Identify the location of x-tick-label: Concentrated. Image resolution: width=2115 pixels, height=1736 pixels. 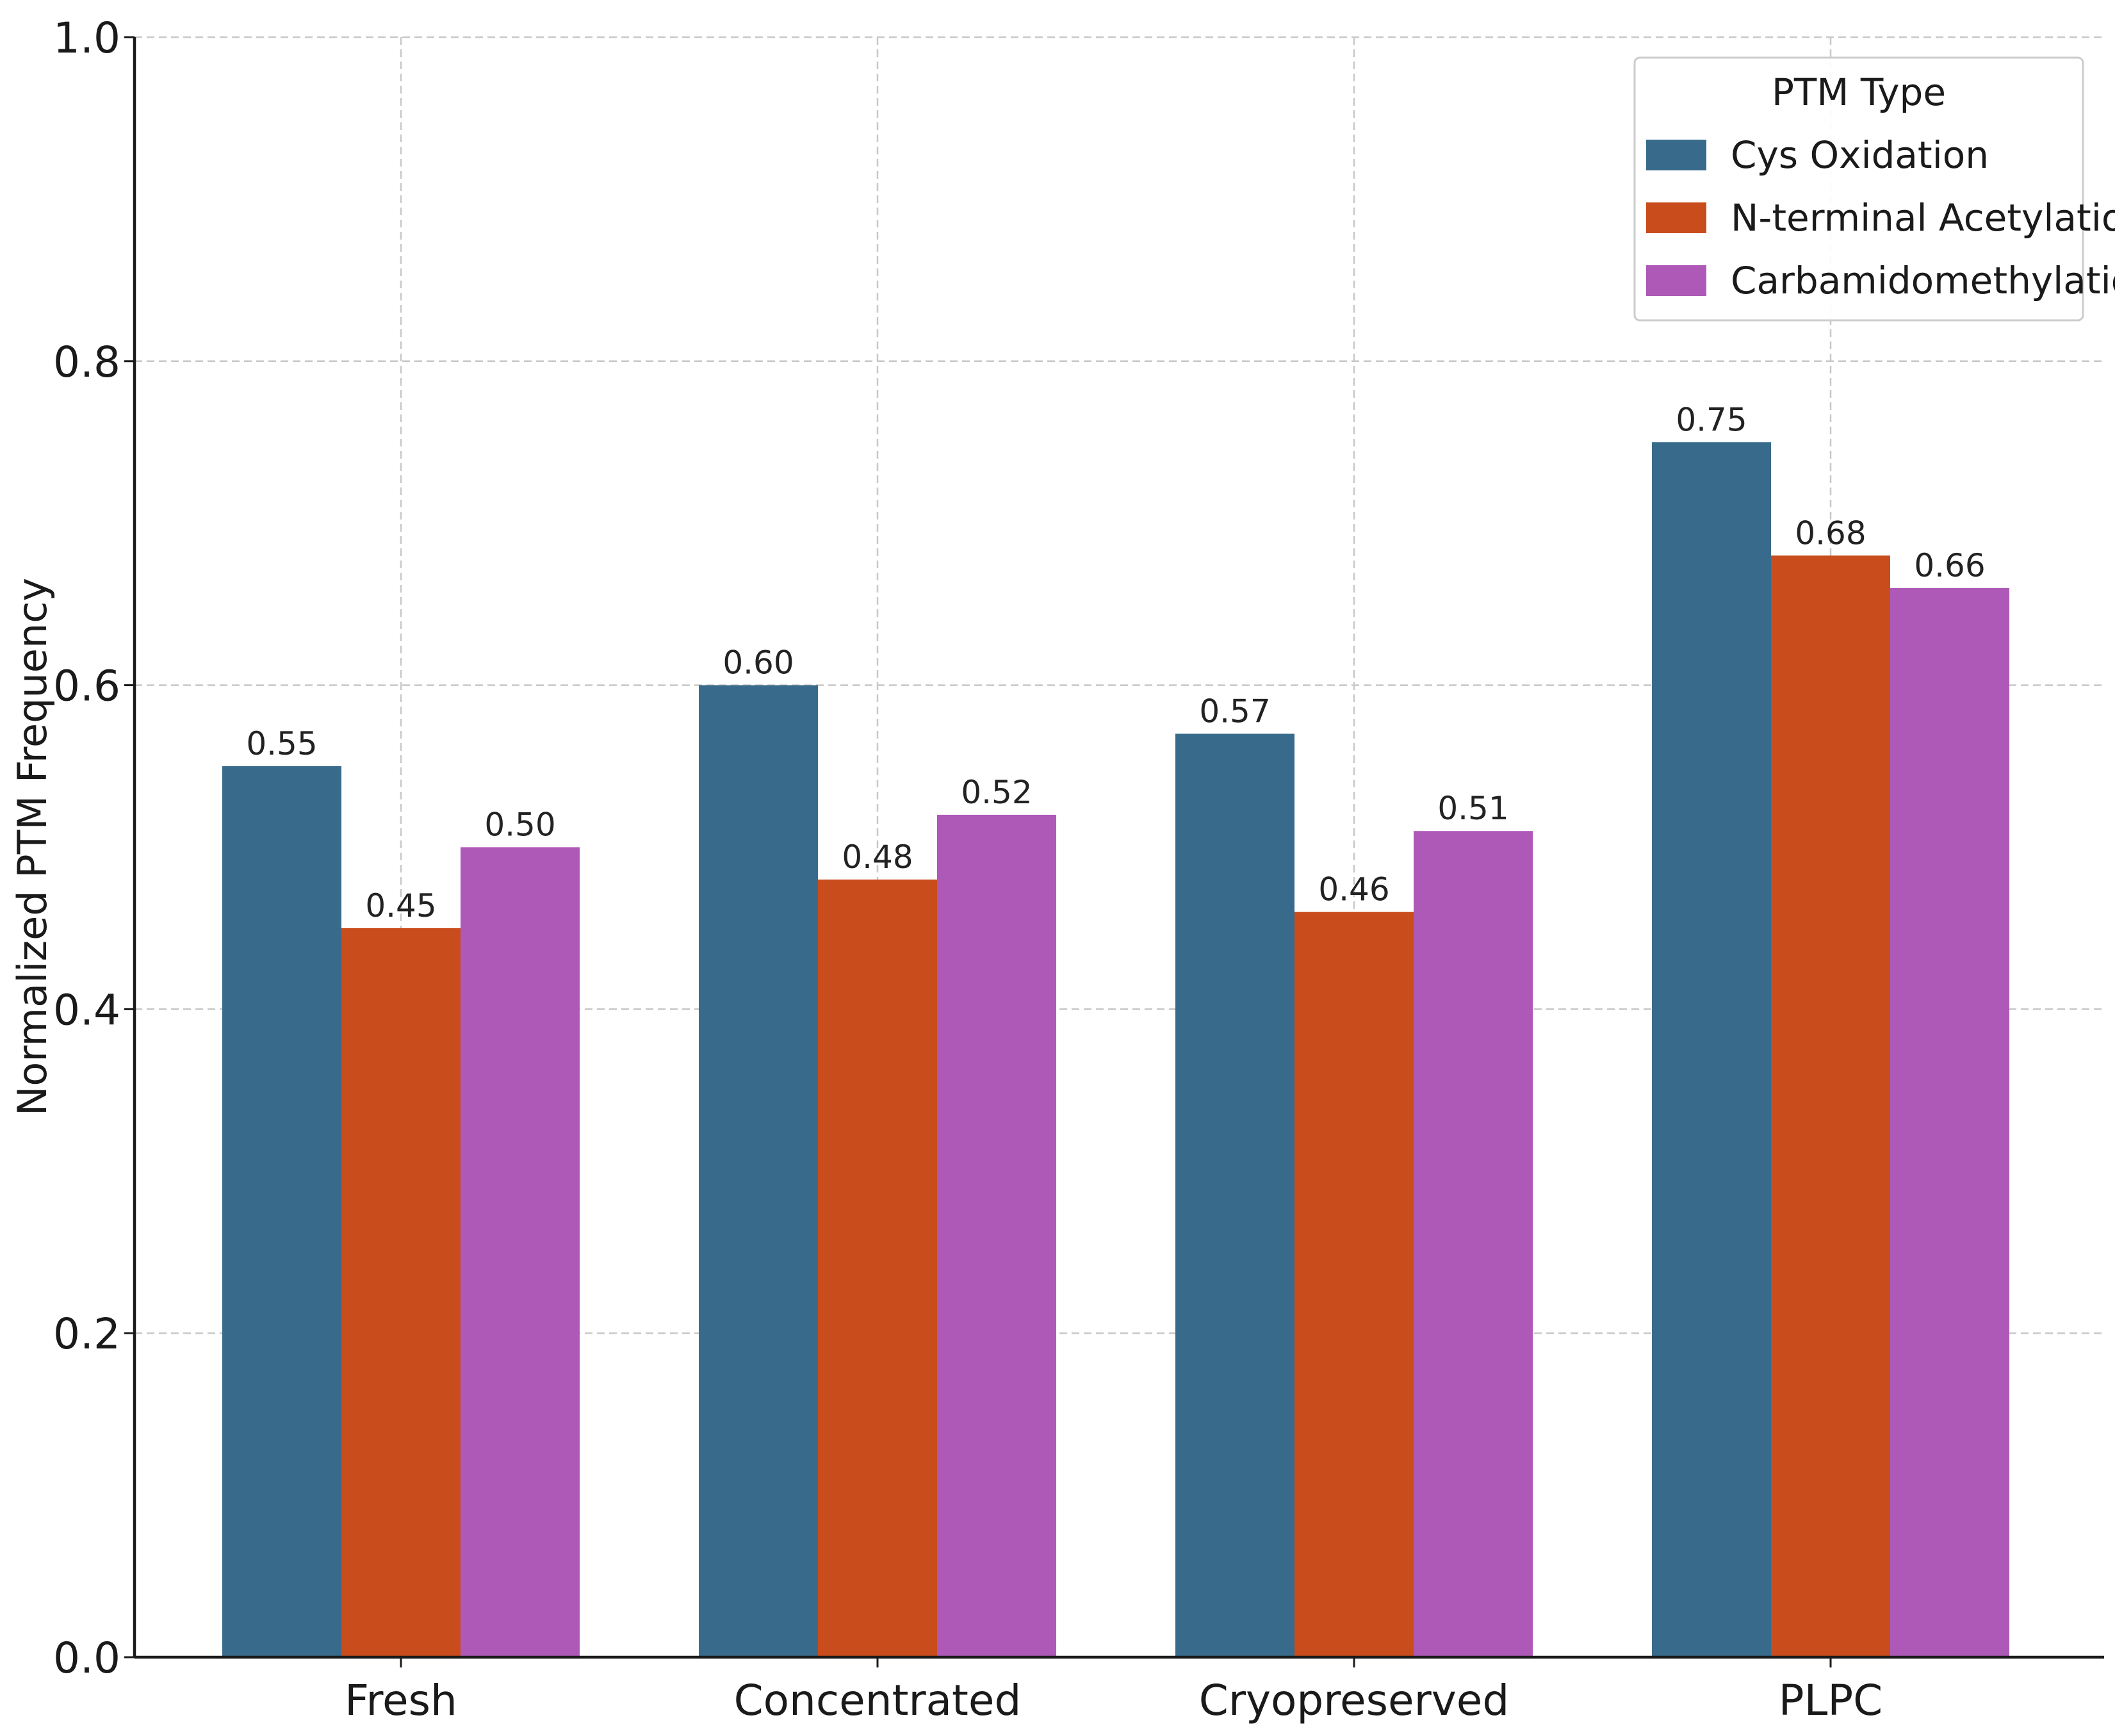
(878, 1700).